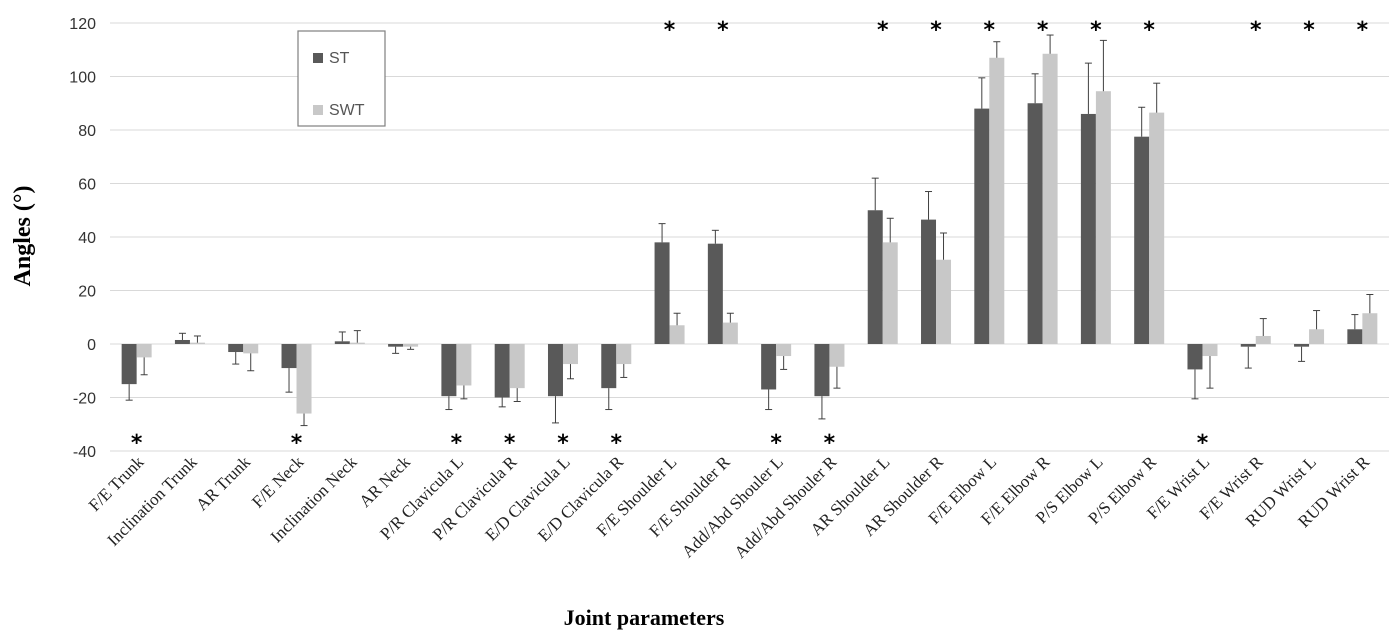  I want to click on y-tick-label: 120, so click(82, 24).